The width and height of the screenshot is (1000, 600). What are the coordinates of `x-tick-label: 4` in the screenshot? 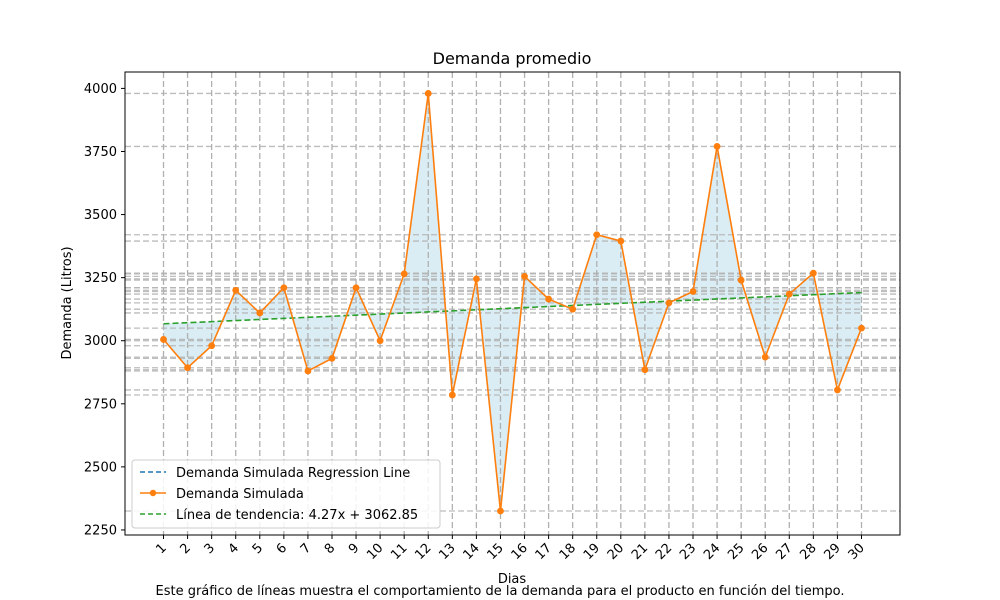 It's located at (234, 549).